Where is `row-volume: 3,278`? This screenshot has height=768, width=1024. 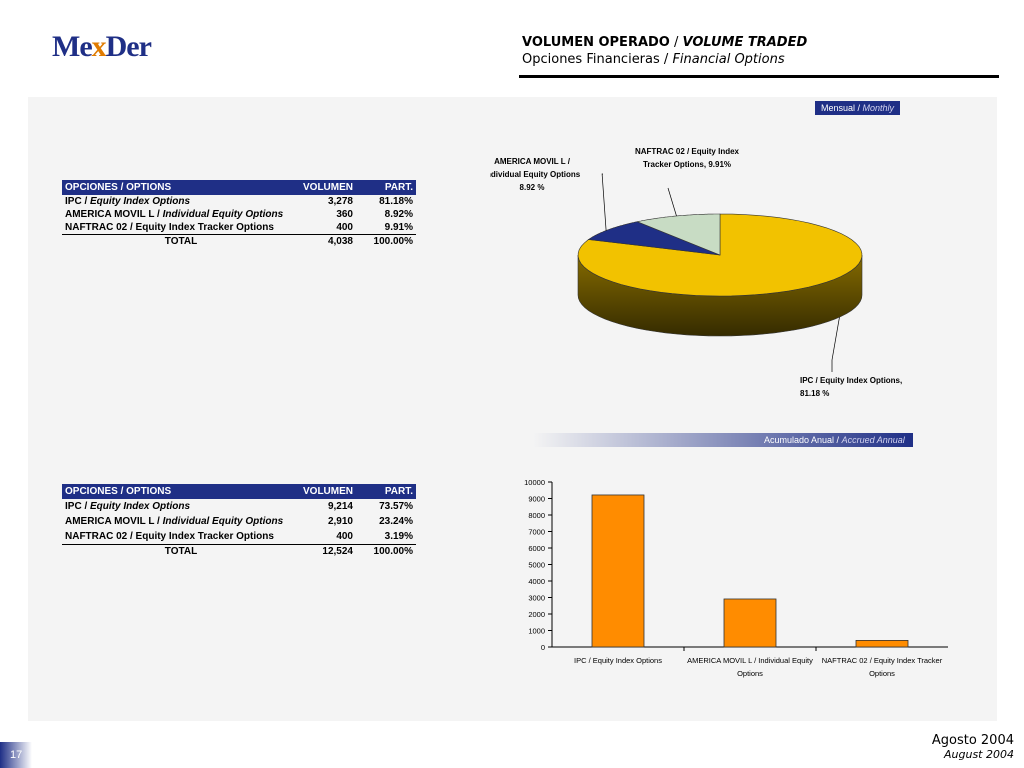 row-volume: 3,278 is located at coordinates (340, 201).